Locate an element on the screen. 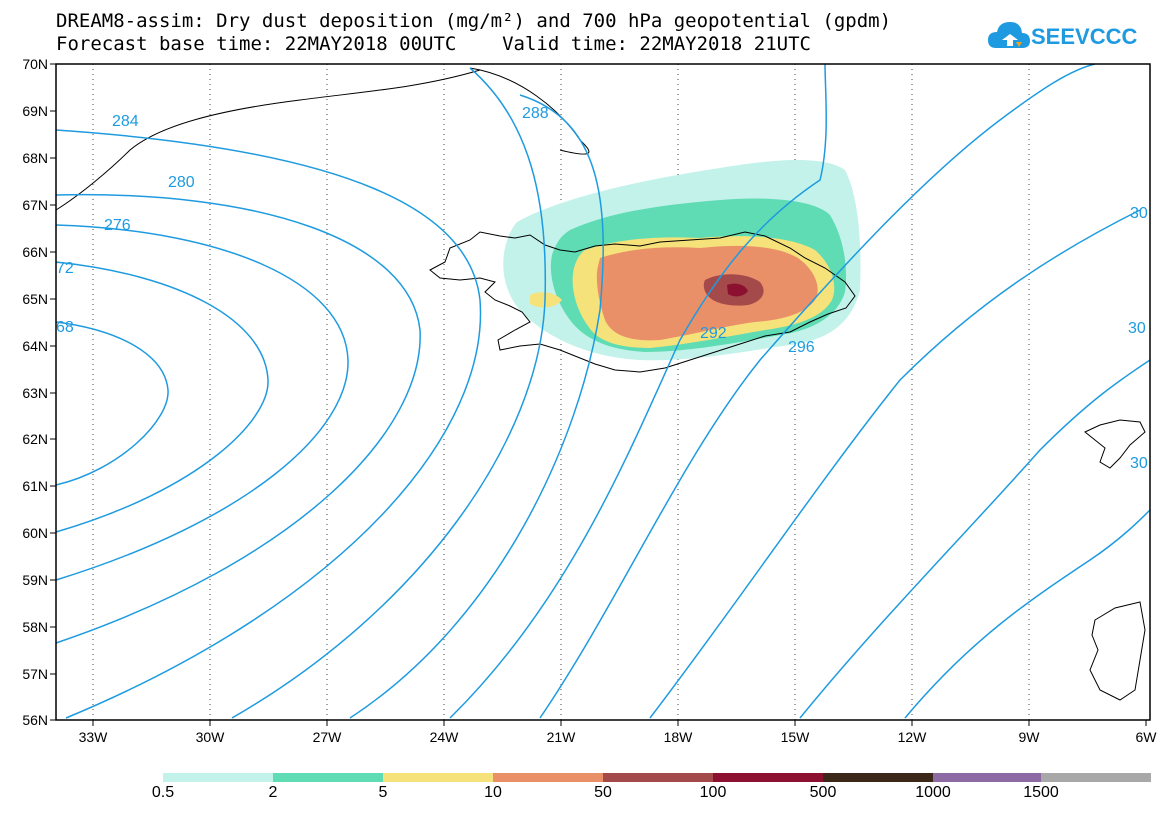  lon-label-6w: 6W is located at coordinates (1146, 737).